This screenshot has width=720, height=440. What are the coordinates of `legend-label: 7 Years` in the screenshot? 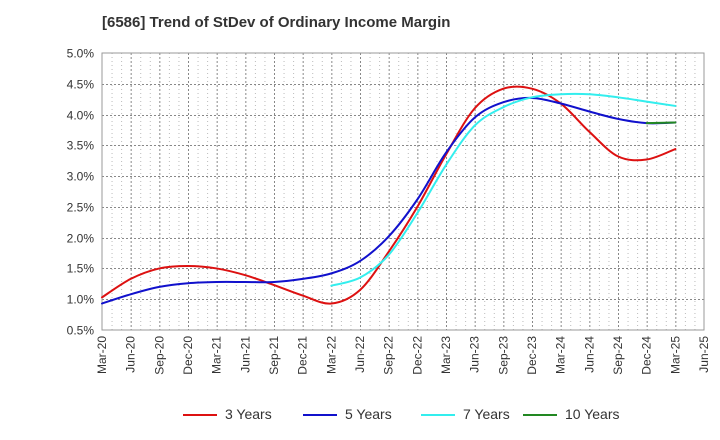 It's located at (486, 414).